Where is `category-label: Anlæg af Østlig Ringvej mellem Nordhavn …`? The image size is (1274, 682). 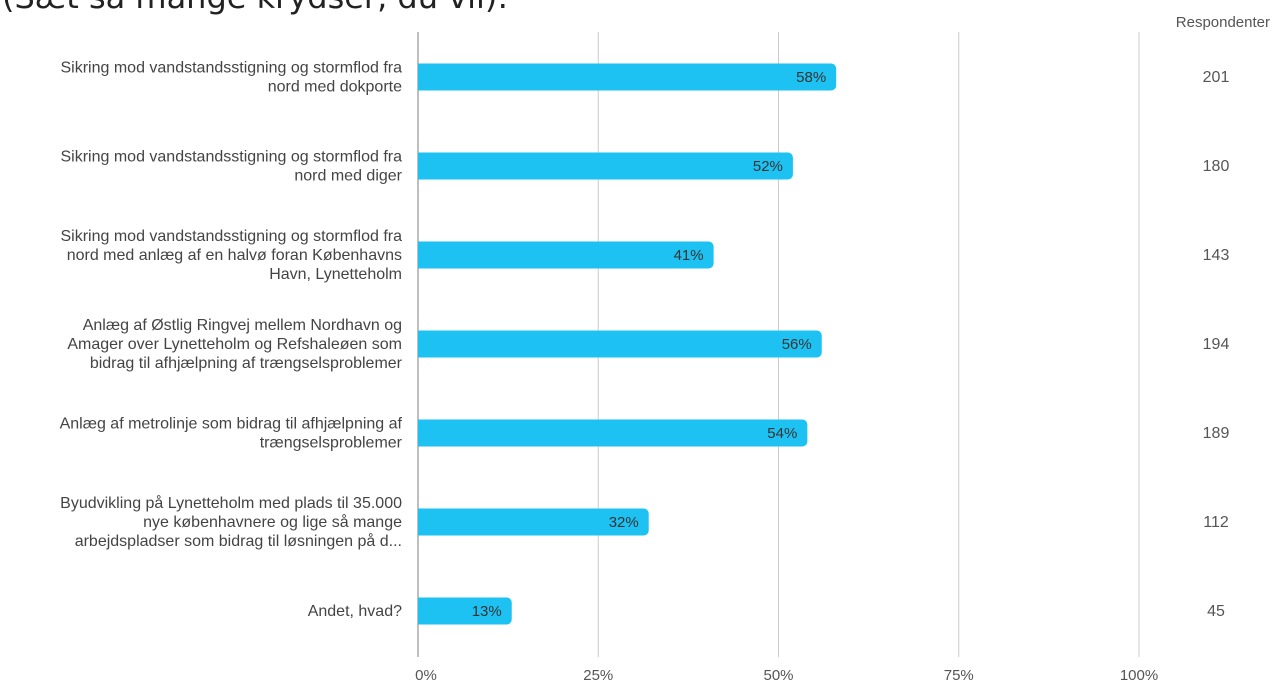
category-label: Anlæg af Østlig Ringvej mellem Nordhavn … is located at coordinates (234, 344).